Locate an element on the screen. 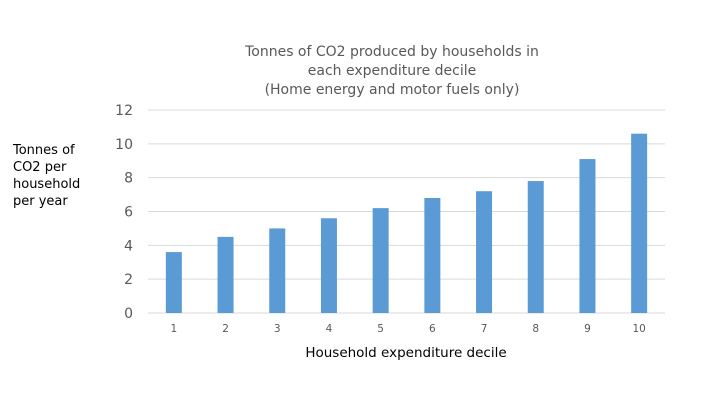 The height and width of the screenshot is (405, 720). chart-title-line-2: each expenditure decile is located at coordinates (392, 71).